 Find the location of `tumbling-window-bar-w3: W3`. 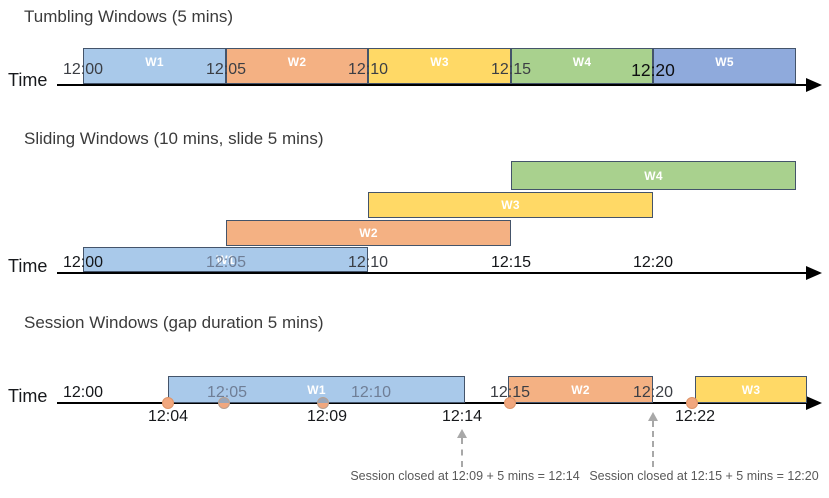

tumbling-window-bar-w3: W3 is located at coordinates (439, 66).